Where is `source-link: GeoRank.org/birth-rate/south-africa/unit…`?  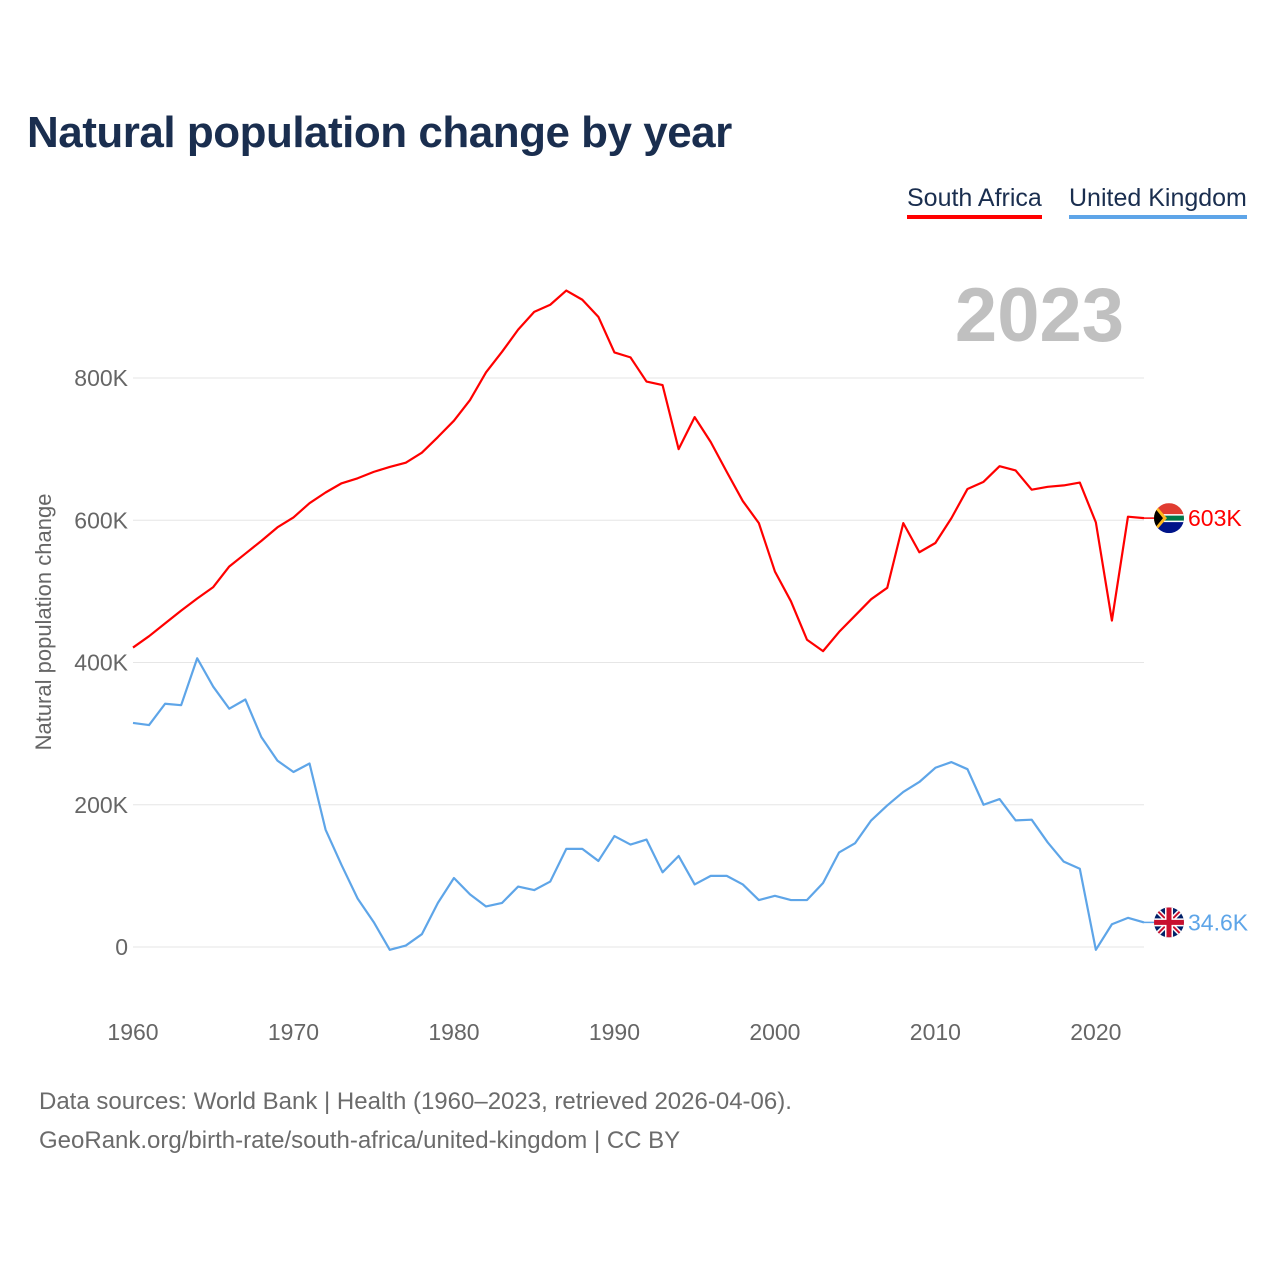
source-link: GeoRank.org/birth-rate/south-africa/unit… is located at coordinates (360, 1140).